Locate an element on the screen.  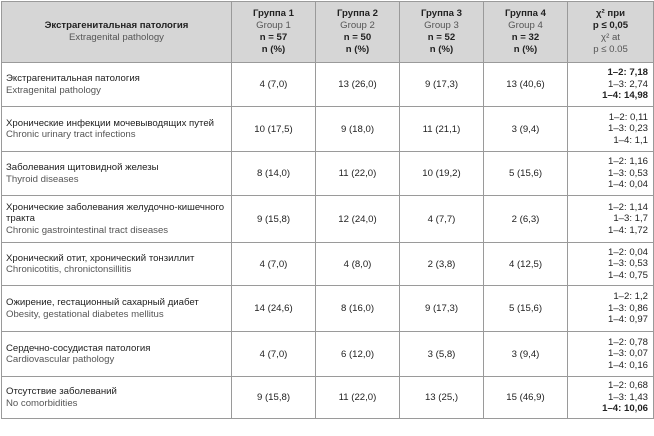
group-4-value: 13 (40,6) is located at coordinates (525, 84).